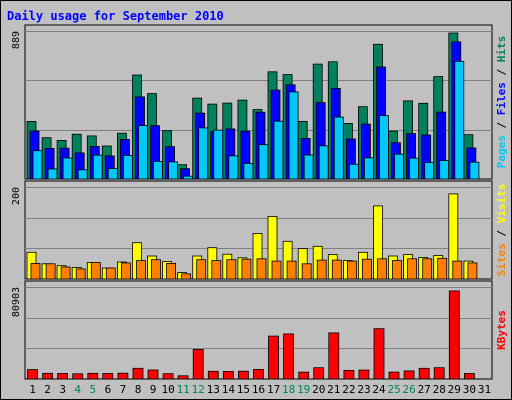  Describe the element at coordinates (138, 389) in the screenshot. I see `x-tick-label-8: 8` at that location.